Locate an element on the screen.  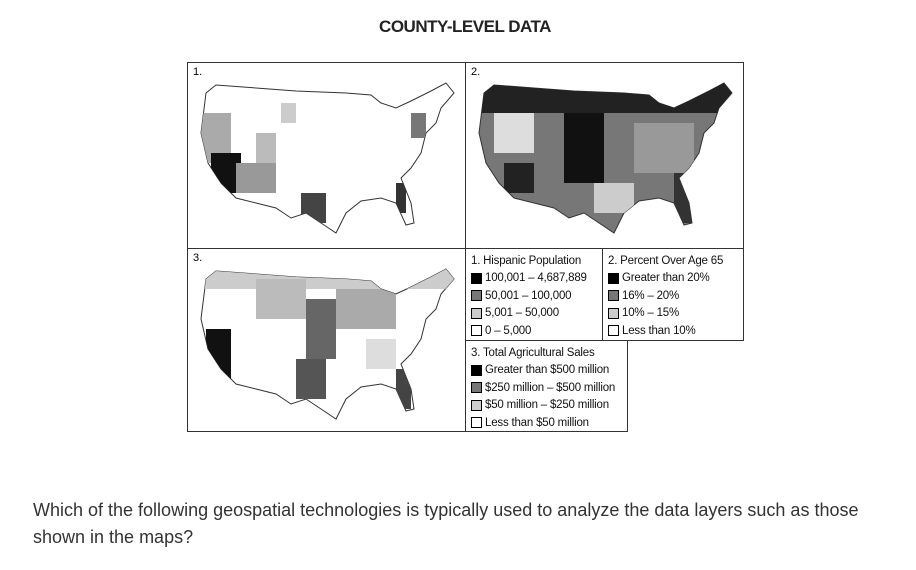
map-label: 1. is located at coordinates (198, 72).